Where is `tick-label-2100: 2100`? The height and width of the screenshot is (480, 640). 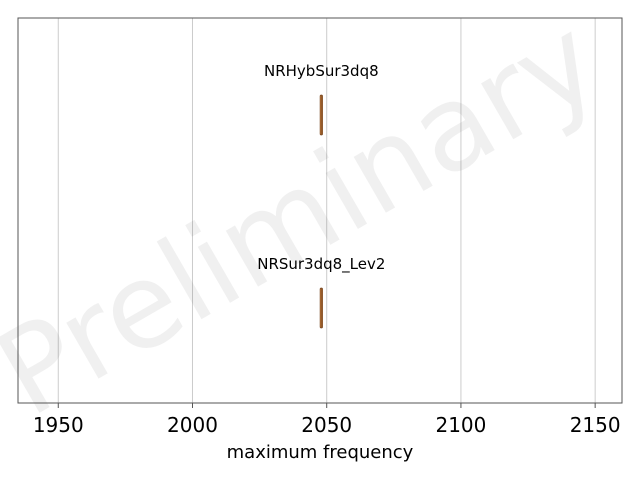
tick-label-2100: 2100 is located at coordinates (460, 425).